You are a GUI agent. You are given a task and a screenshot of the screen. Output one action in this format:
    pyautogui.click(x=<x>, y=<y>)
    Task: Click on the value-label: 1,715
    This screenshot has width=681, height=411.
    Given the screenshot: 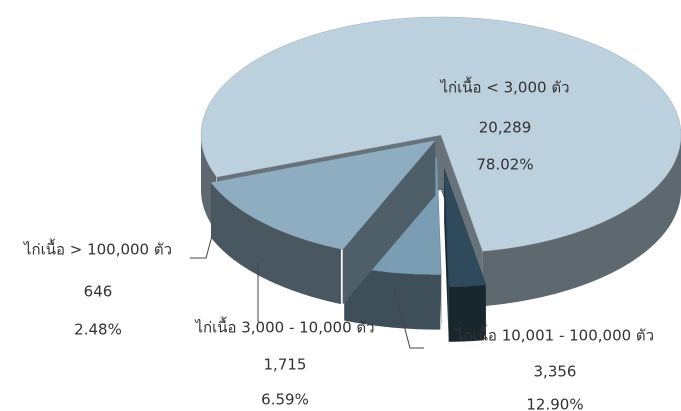 What is the action you would take?
    pyautogui.click(x=285, y=365)
    